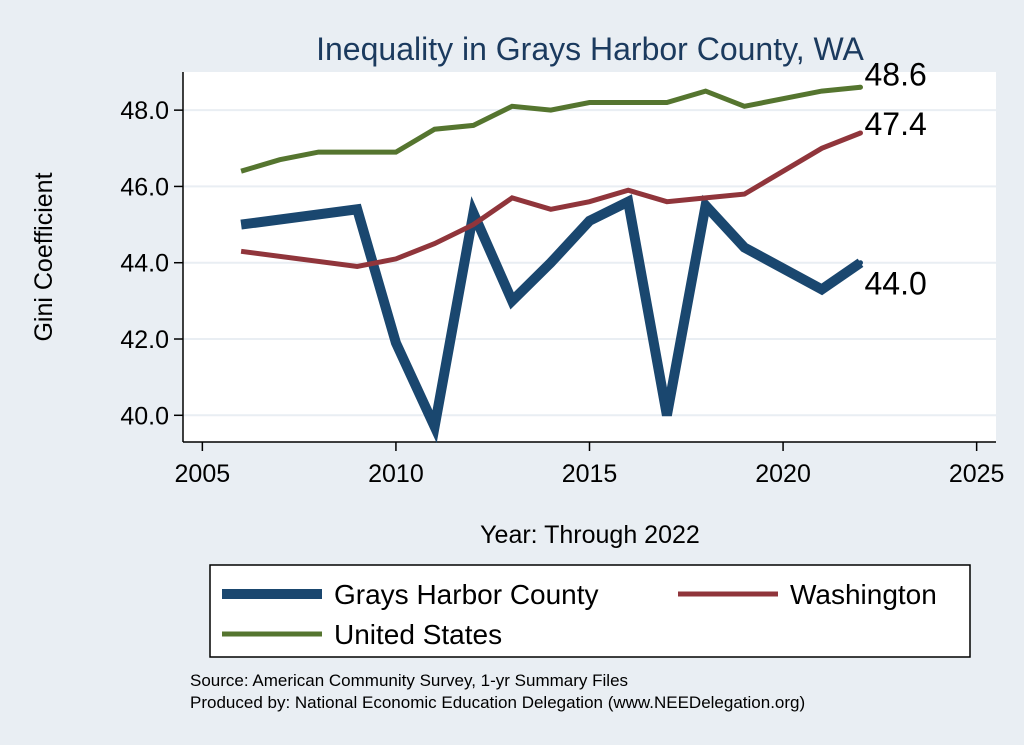 Image resolution: width=1024 pixels, height=745 pixels. I want to click on end-label-grays-harbor-county: 44.0, so click(896, 284).